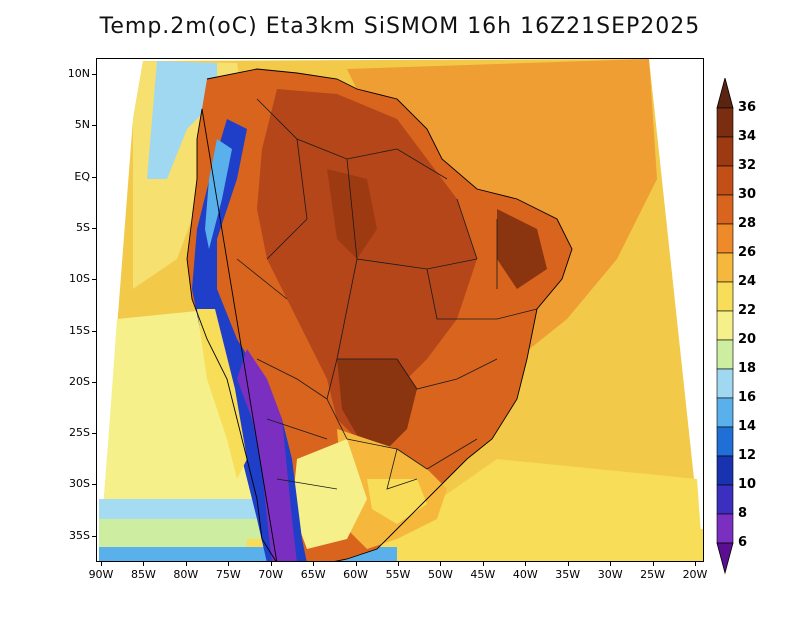  Describe the element at coordinates (82, 125) in the screenshot. I see `lat-label: 5N` at that location.